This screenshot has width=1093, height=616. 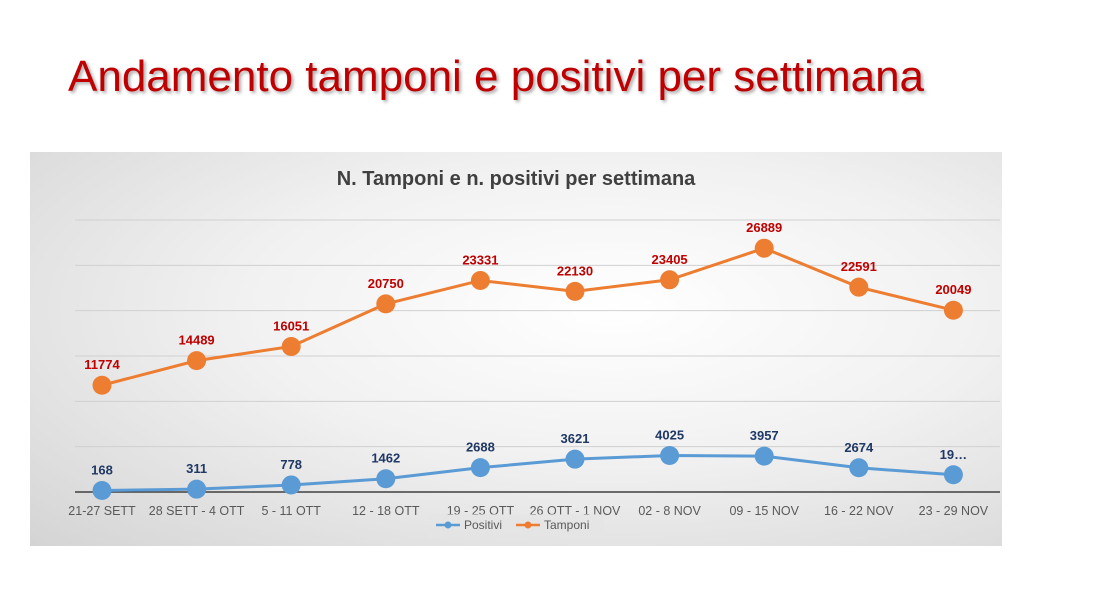 What do you see at coordinates (575, 438) in the screenshot?
I see `data-label-positivi: 3621` at bounding box center [575, 438].